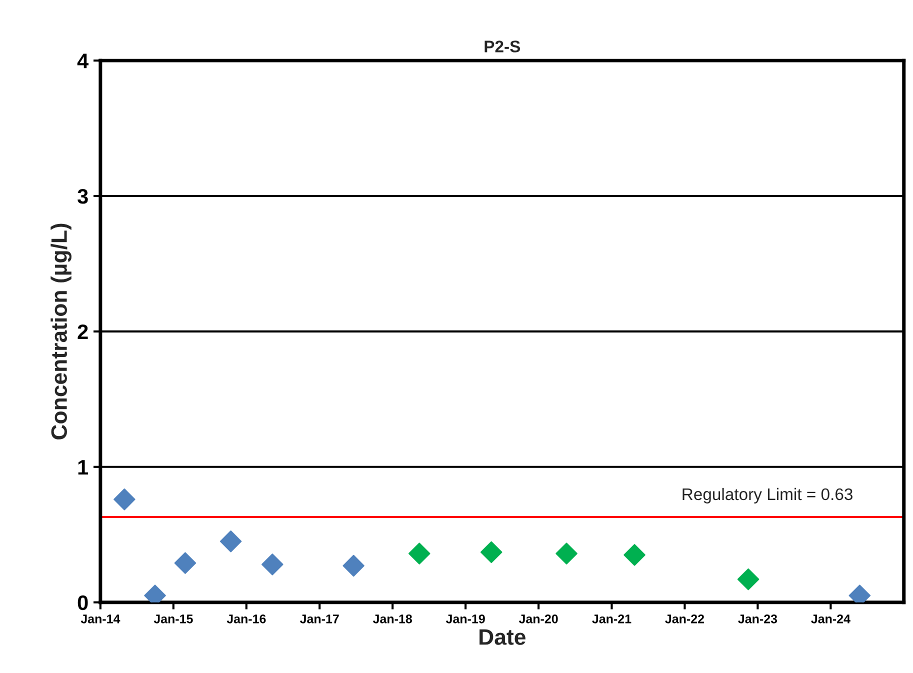 This screenshot has width=913, height=673. I want to click on y-tick-label: 3, so click(83, 196).